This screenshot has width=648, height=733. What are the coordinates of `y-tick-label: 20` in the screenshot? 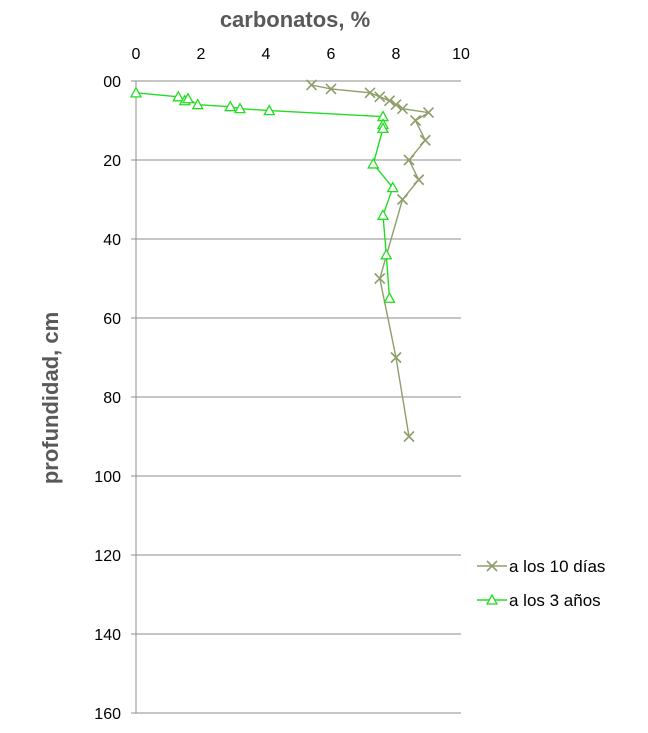 It's located at (112, 161).